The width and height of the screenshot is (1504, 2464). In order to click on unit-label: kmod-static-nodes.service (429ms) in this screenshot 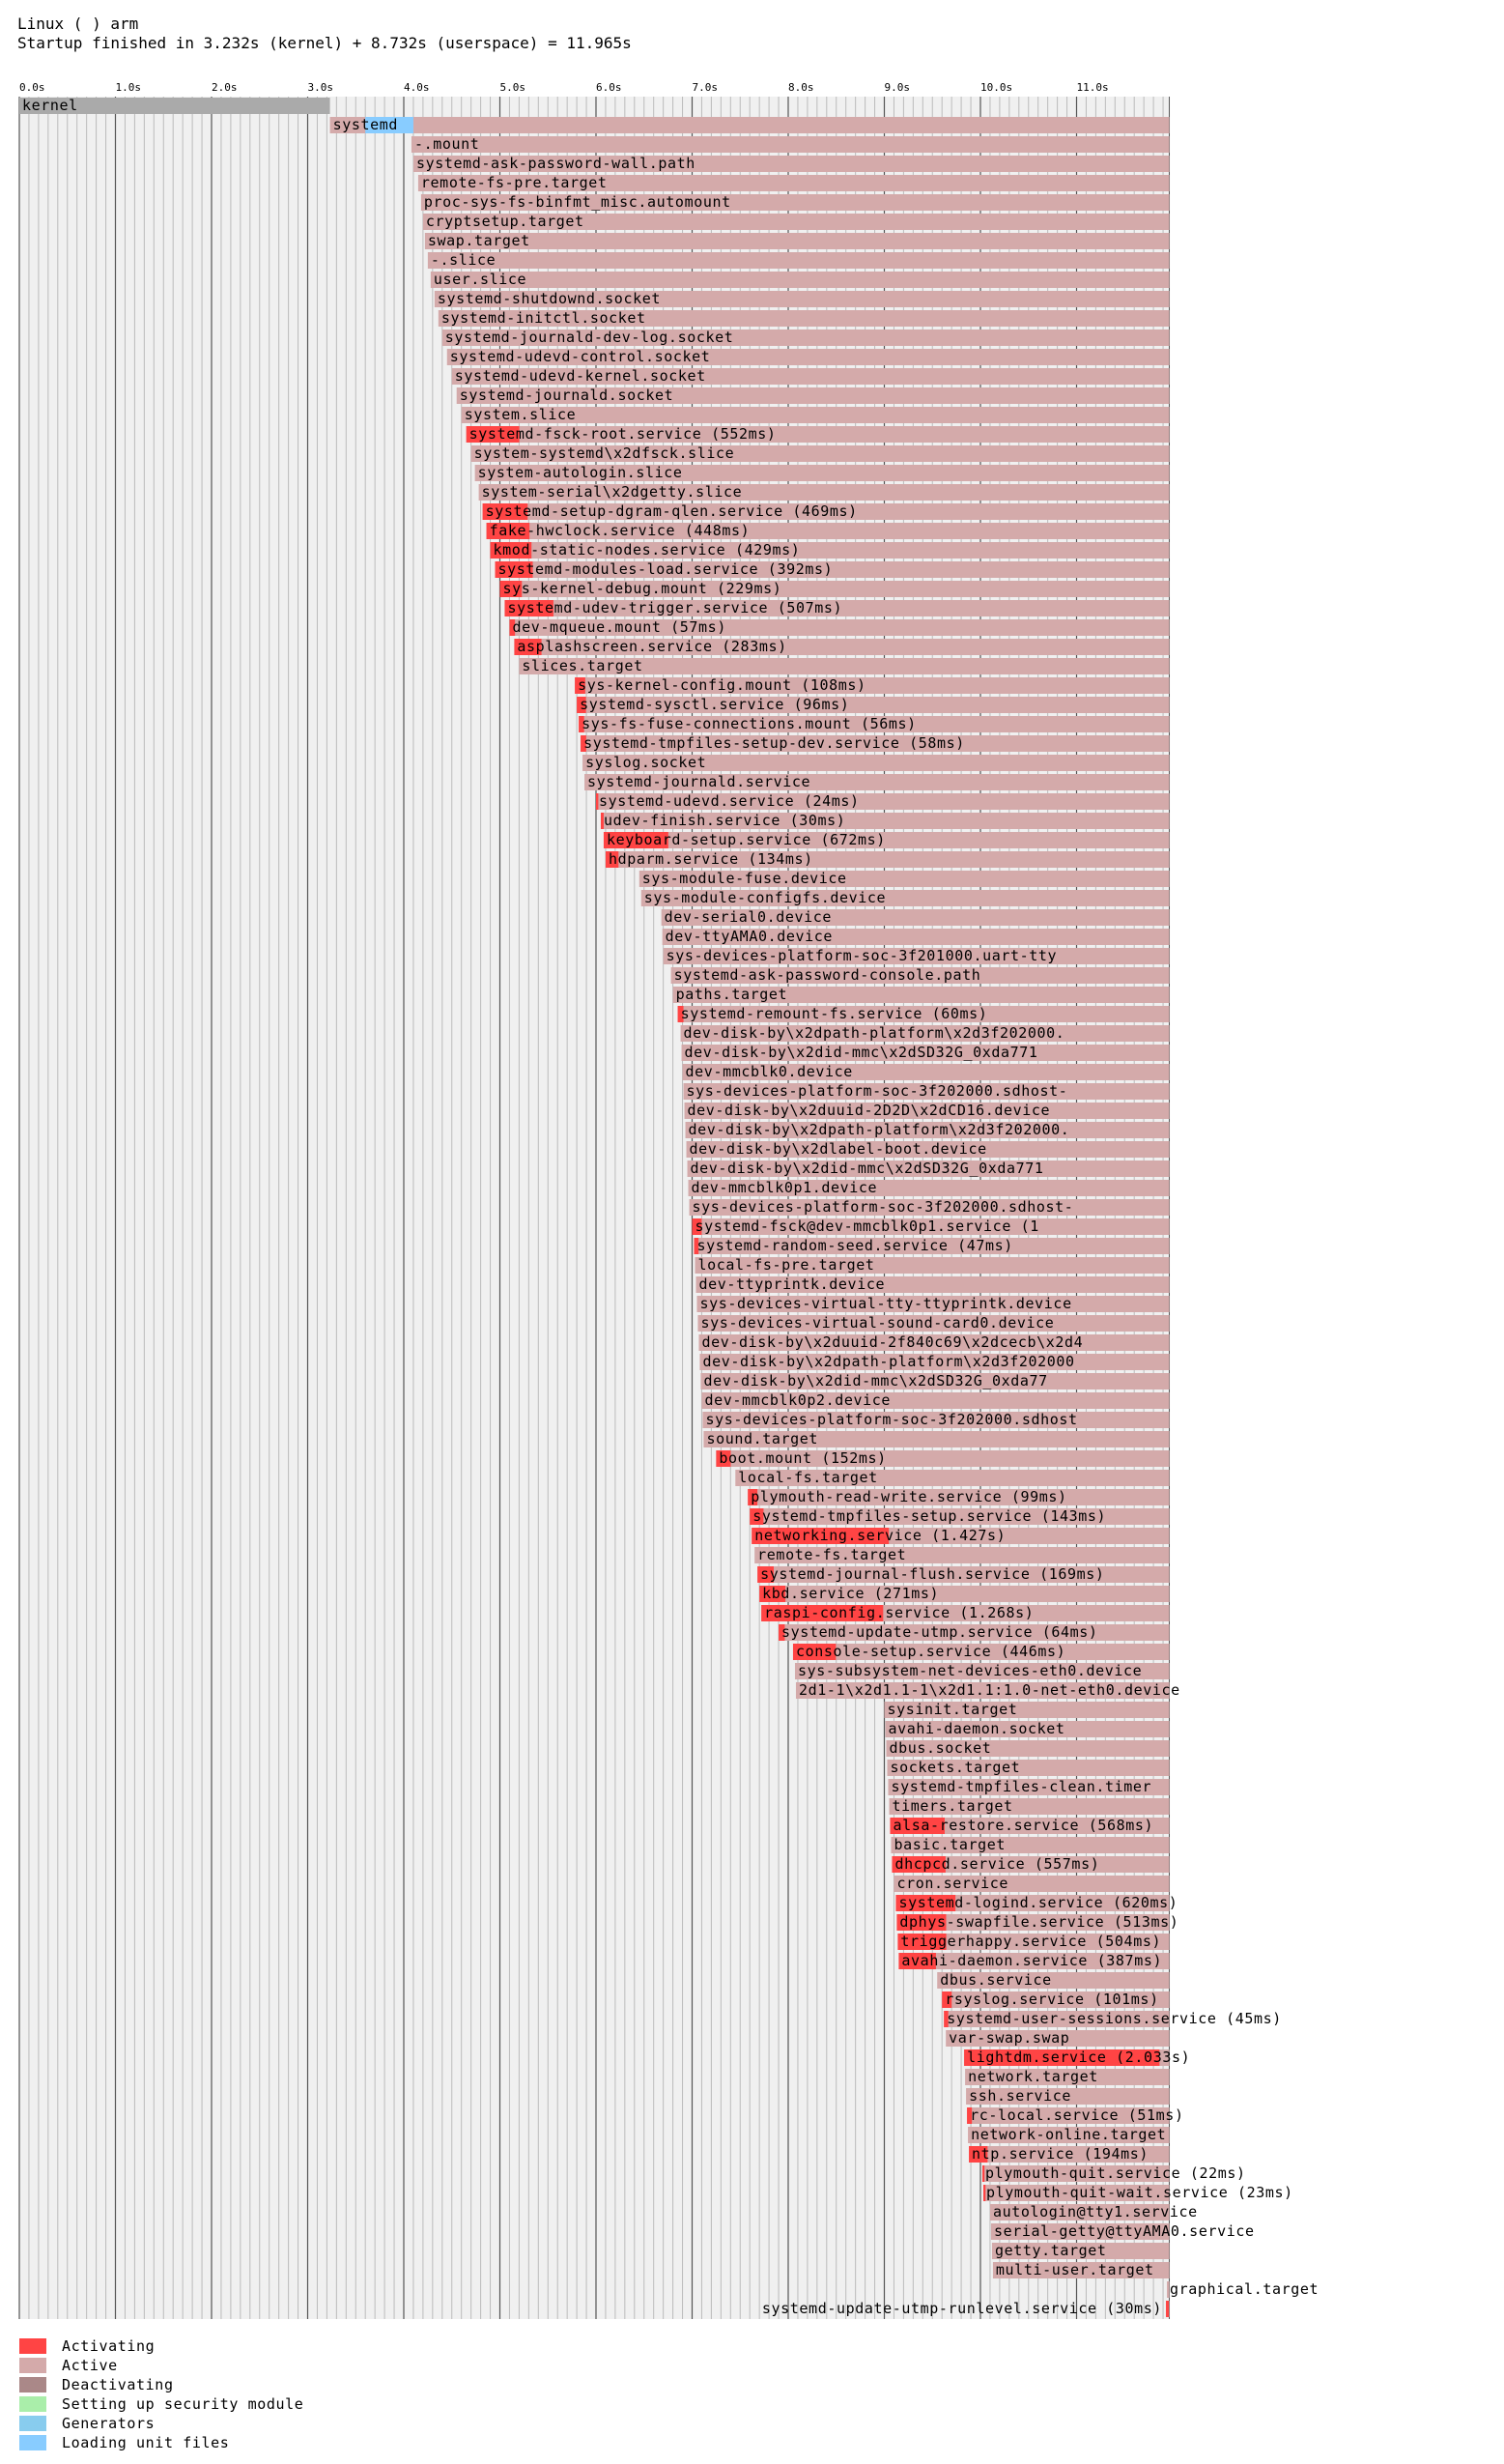, I will do `click(647, 550)`.